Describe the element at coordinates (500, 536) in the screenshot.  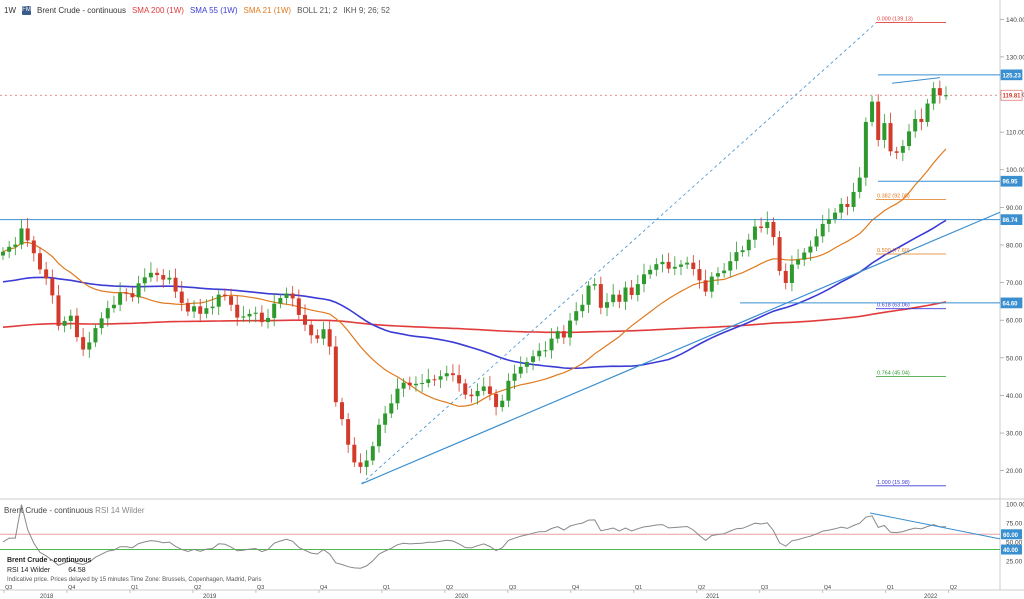
I see `rsi-plot-layer` at that location.